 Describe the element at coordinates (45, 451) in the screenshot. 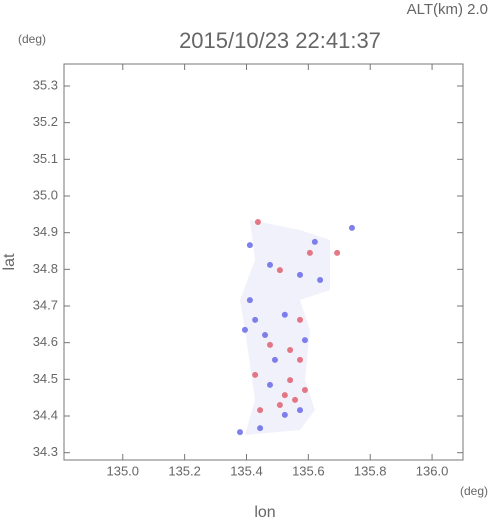

I see `y-tick-label: 34.3` at that location.